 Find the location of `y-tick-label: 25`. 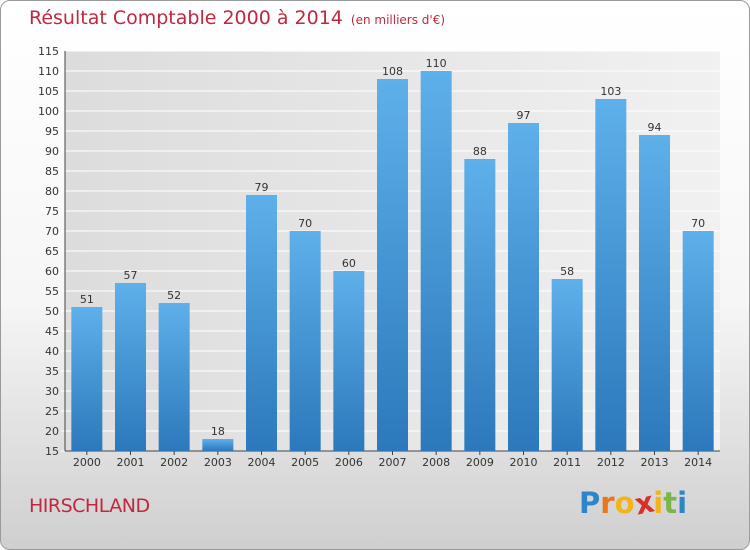

y-tick-label: 25 is located at coordinates (52, 411).